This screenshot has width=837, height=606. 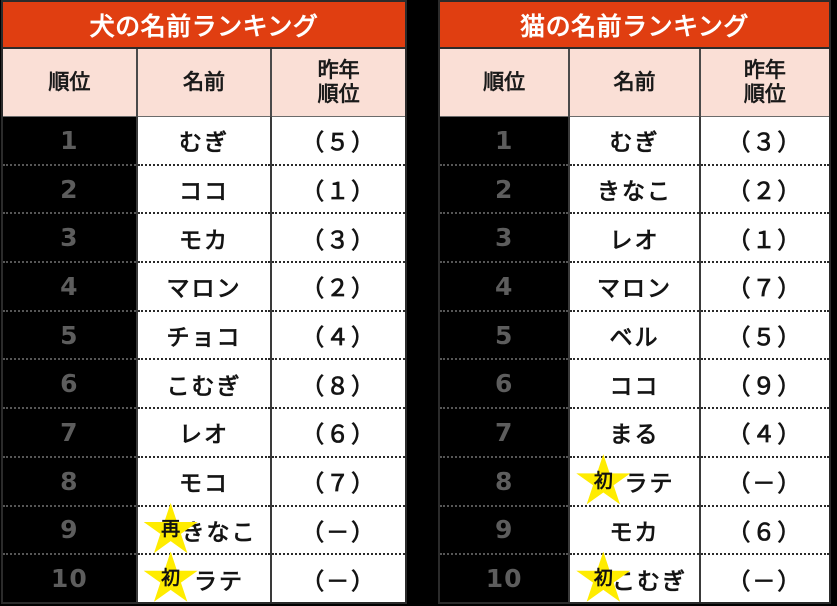 I want to click on cat-column-header-last-year-line2: 順位, so click(x=764, y=94).